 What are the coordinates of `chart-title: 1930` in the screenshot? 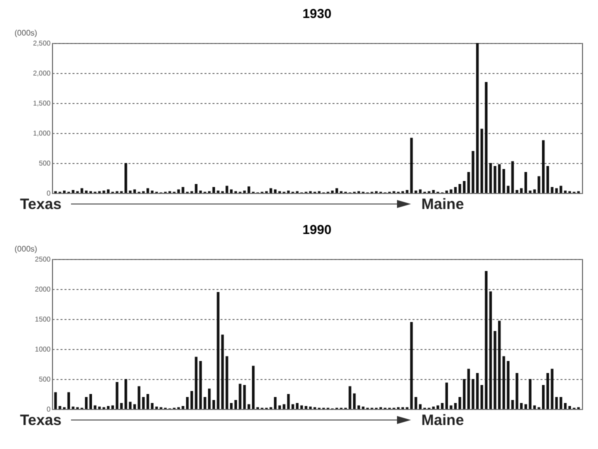 It's located at (317, 13).